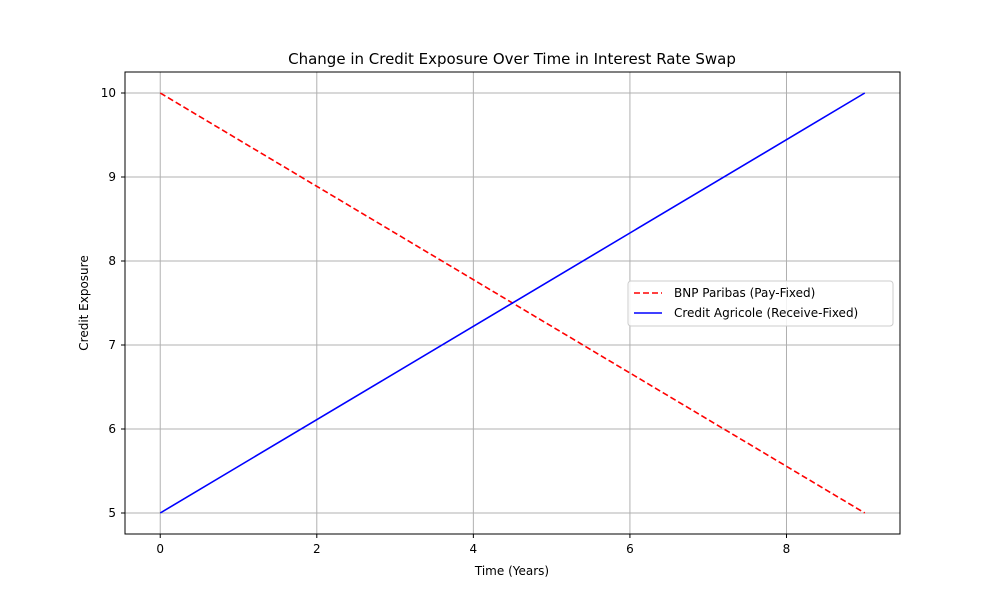  What do you see at coordinates (744, 293) in the screenshot?
I see `legend-entry-0: BNP Paribas (Pay-Fixed)` at bounding box center [744, 293].